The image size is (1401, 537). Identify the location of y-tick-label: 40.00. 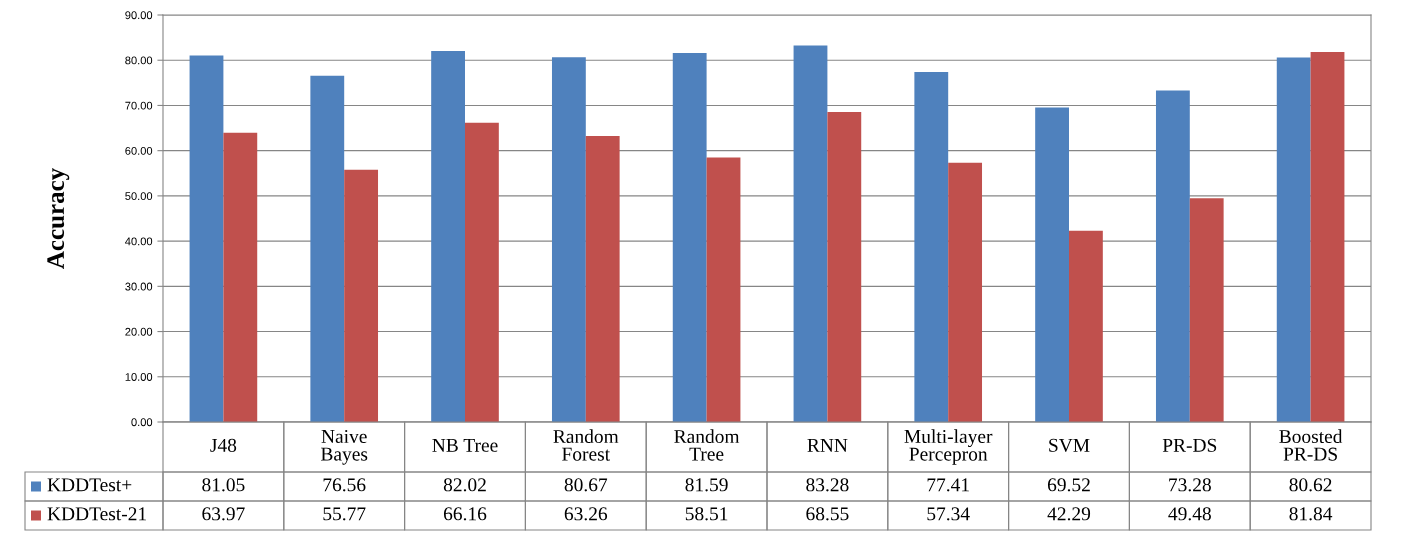
(139, 241).